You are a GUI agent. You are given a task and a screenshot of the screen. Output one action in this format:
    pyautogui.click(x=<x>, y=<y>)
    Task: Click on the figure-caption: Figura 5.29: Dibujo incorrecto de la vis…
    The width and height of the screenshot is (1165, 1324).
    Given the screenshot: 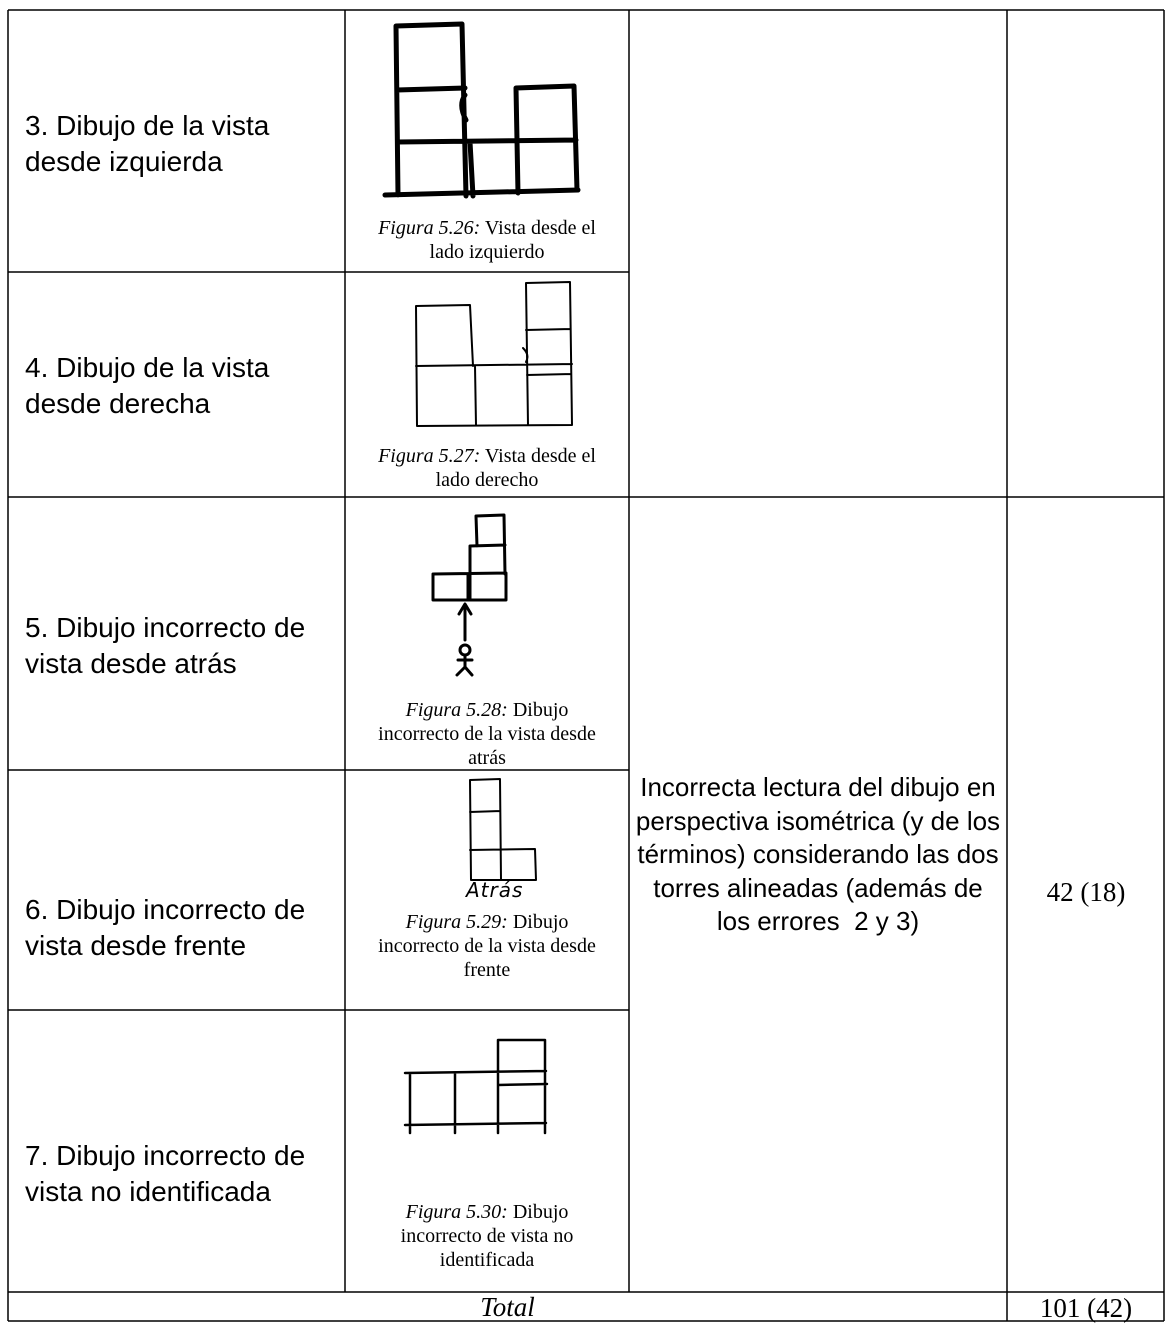 What is the action you would take?
    pyautogui.click(x=487, y=946)
    